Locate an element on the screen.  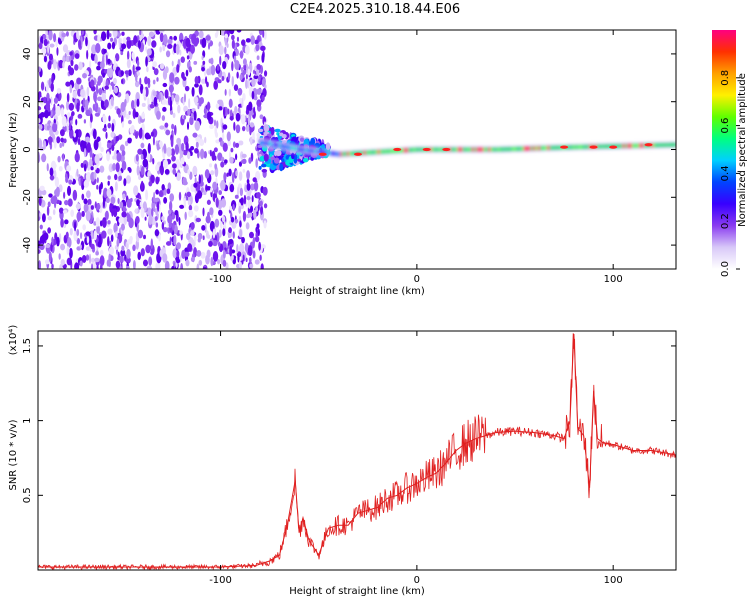
ridge-peak is located at coordinates (564, 147).